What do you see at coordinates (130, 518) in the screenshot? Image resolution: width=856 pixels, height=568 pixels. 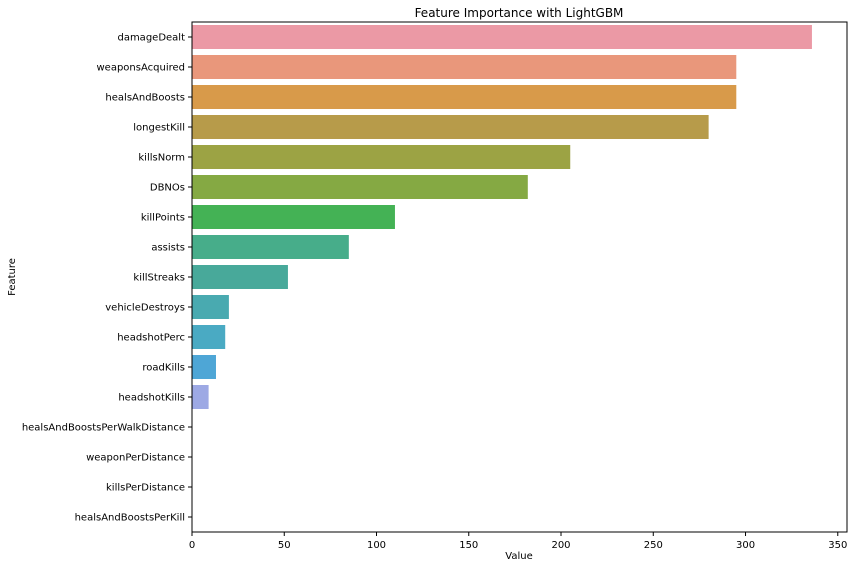 I see `y-tick-label: healsAndBoostsPerKill` at bounding box center [130, 518].